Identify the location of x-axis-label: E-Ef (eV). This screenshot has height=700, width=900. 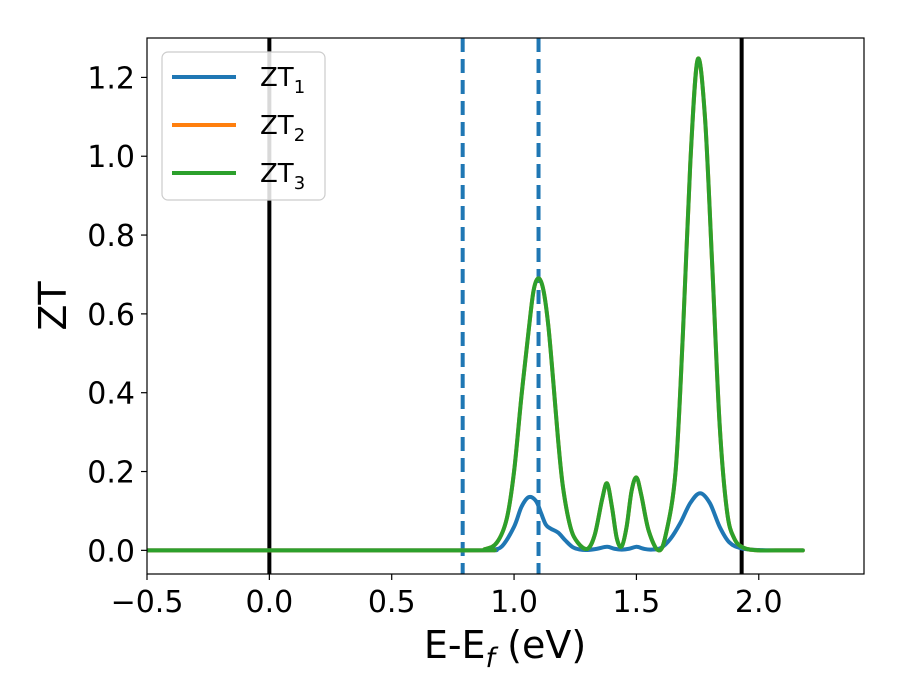
(505, 648).